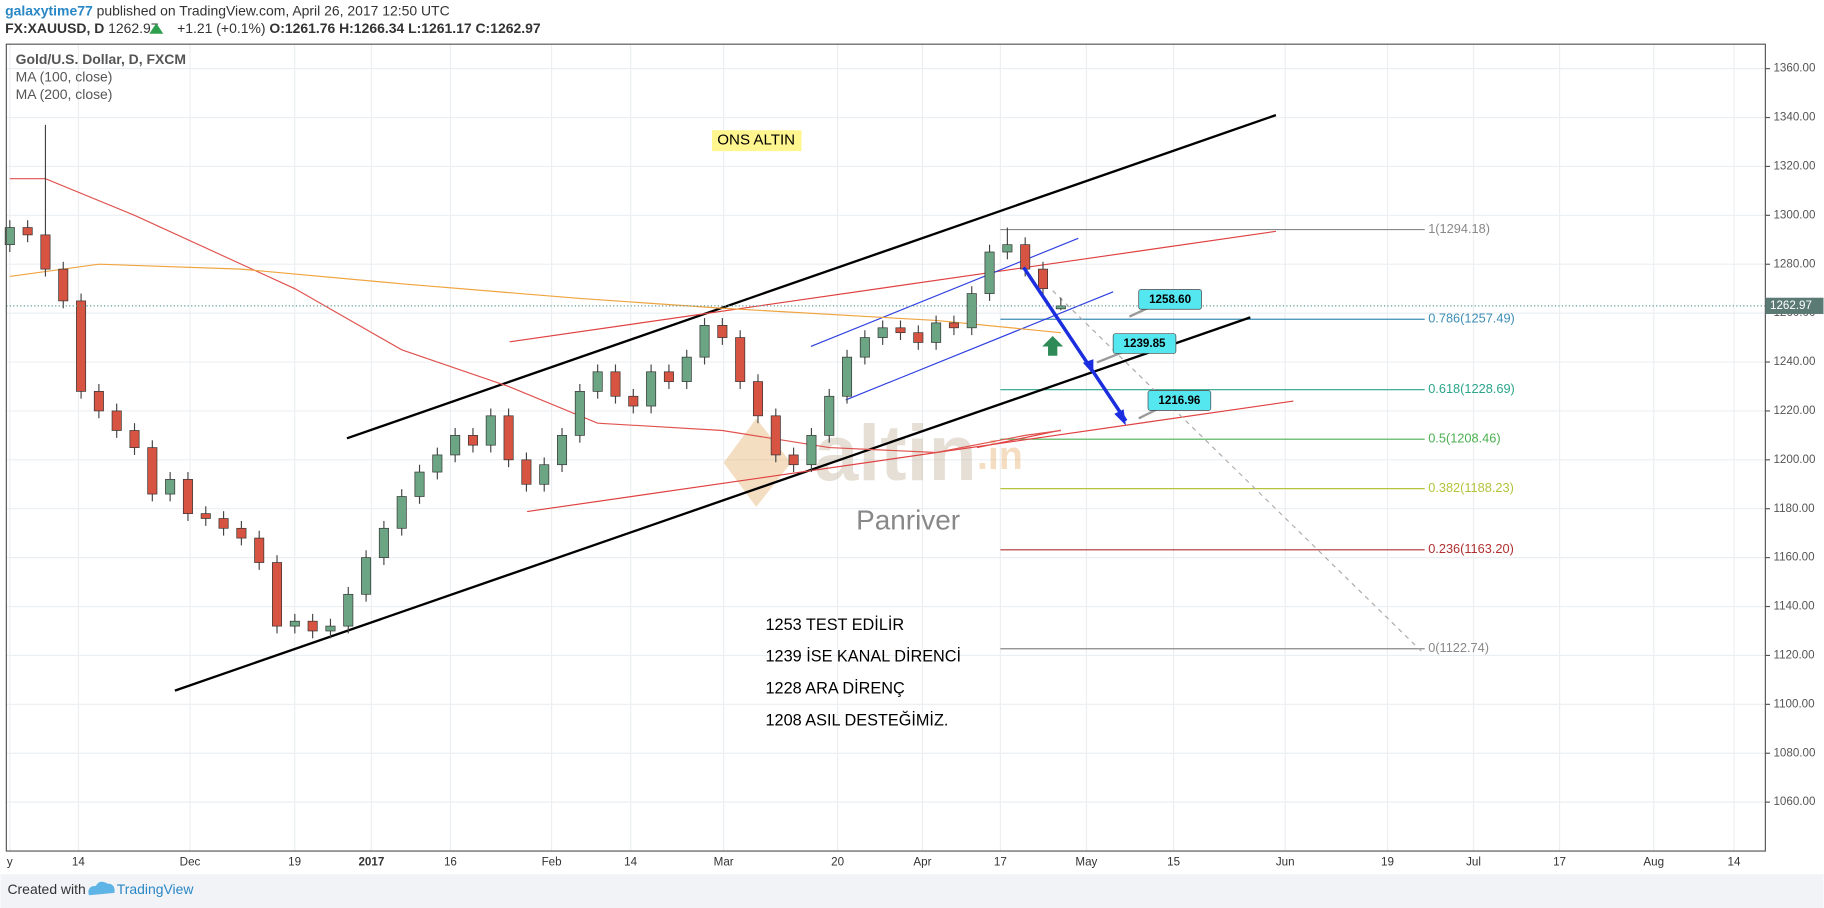 The height and width of the screenshot is (908, 1824). What do you see at coordinates (49, 10) in the screenshot?
I see `author: galaxytime77` at bounding box center [49, 10].